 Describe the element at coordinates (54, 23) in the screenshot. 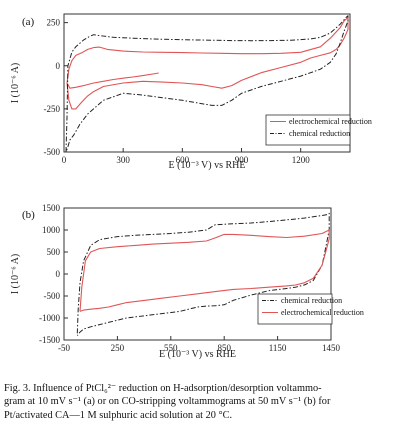

I see `y-tick-label: 250` at that location.